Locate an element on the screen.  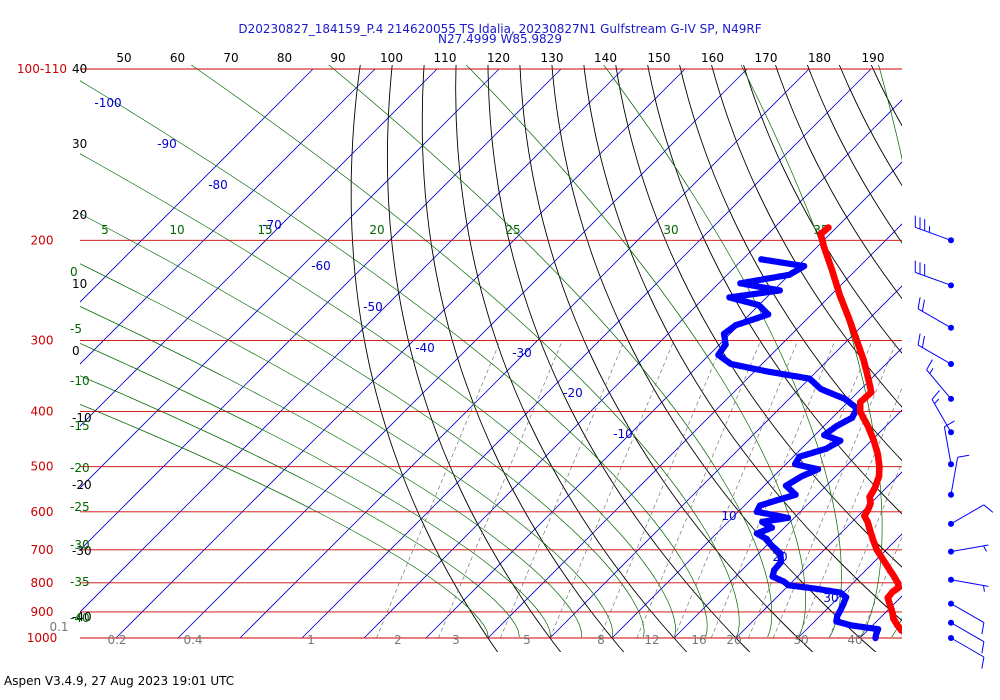
left-moist-label: -35 is located at coordinates (80, 582).